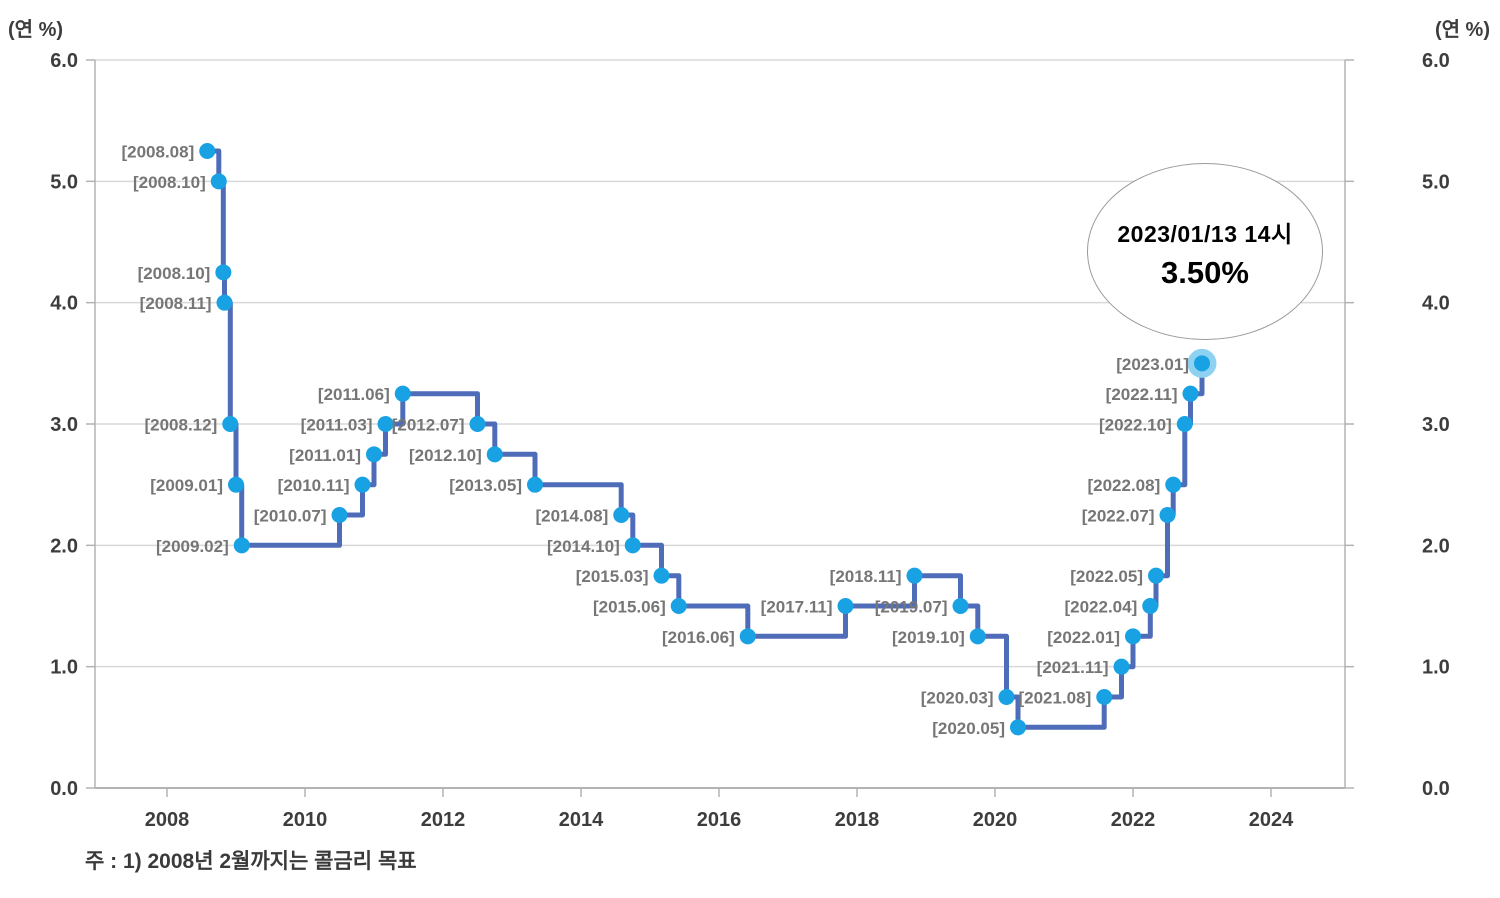 The width and height of the screenshot is (1500, 898). What do you see at coordinates (1436, 668) in the screenshot?
I see `y-tick-label-right: 1.0` at bounding box center [1436, 668].